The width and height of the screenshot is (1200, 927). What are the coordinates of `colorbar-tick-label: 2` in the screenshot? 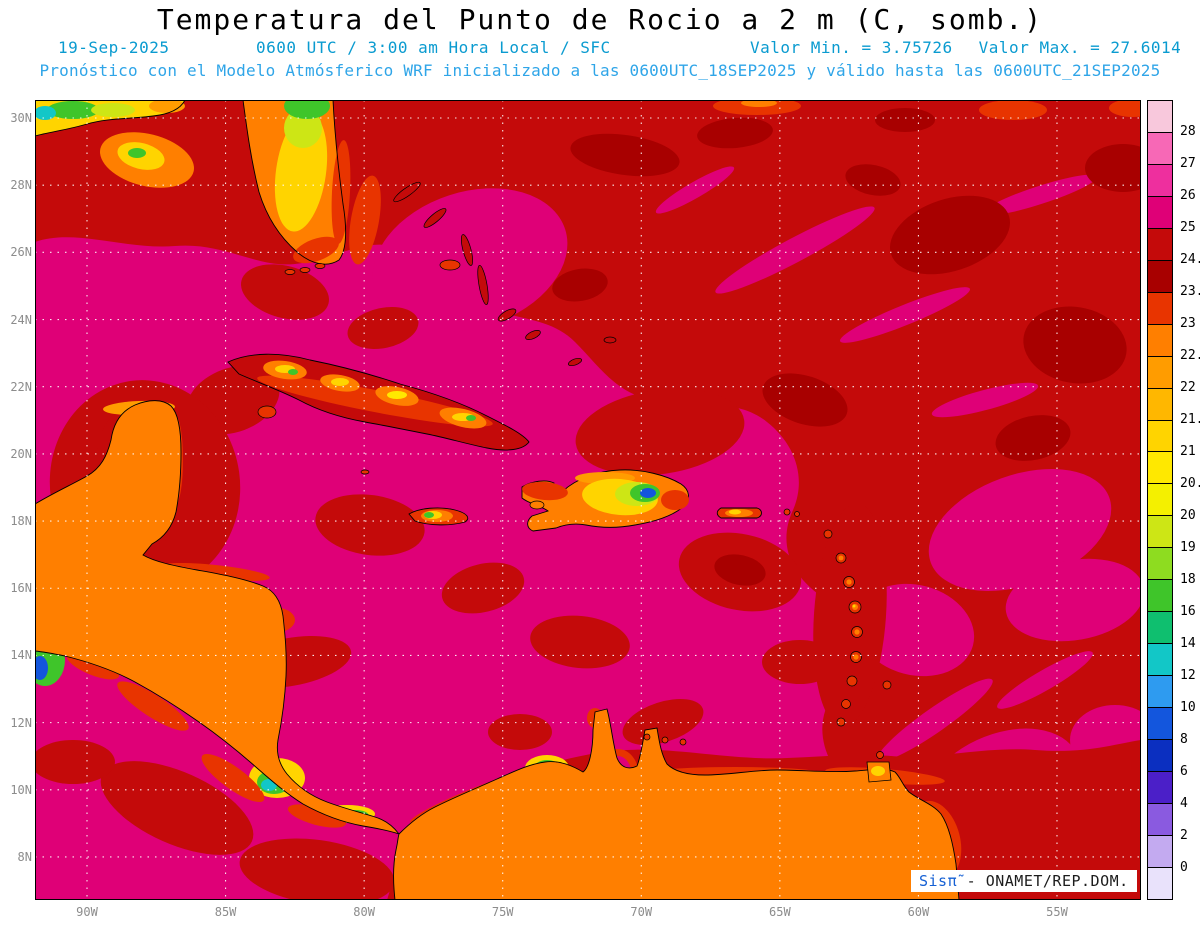 It's located at (1184, 835).